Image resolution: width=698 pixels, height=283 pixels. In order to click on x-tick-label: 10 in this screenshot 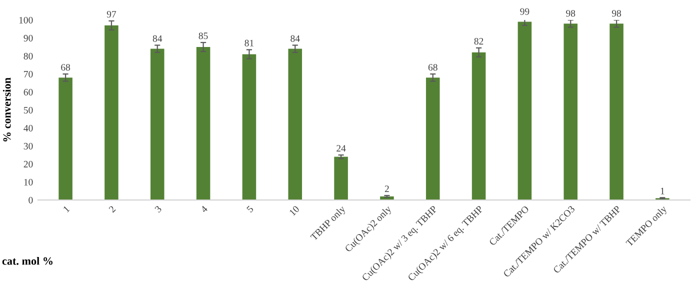, I will do `click(294, 210)`.